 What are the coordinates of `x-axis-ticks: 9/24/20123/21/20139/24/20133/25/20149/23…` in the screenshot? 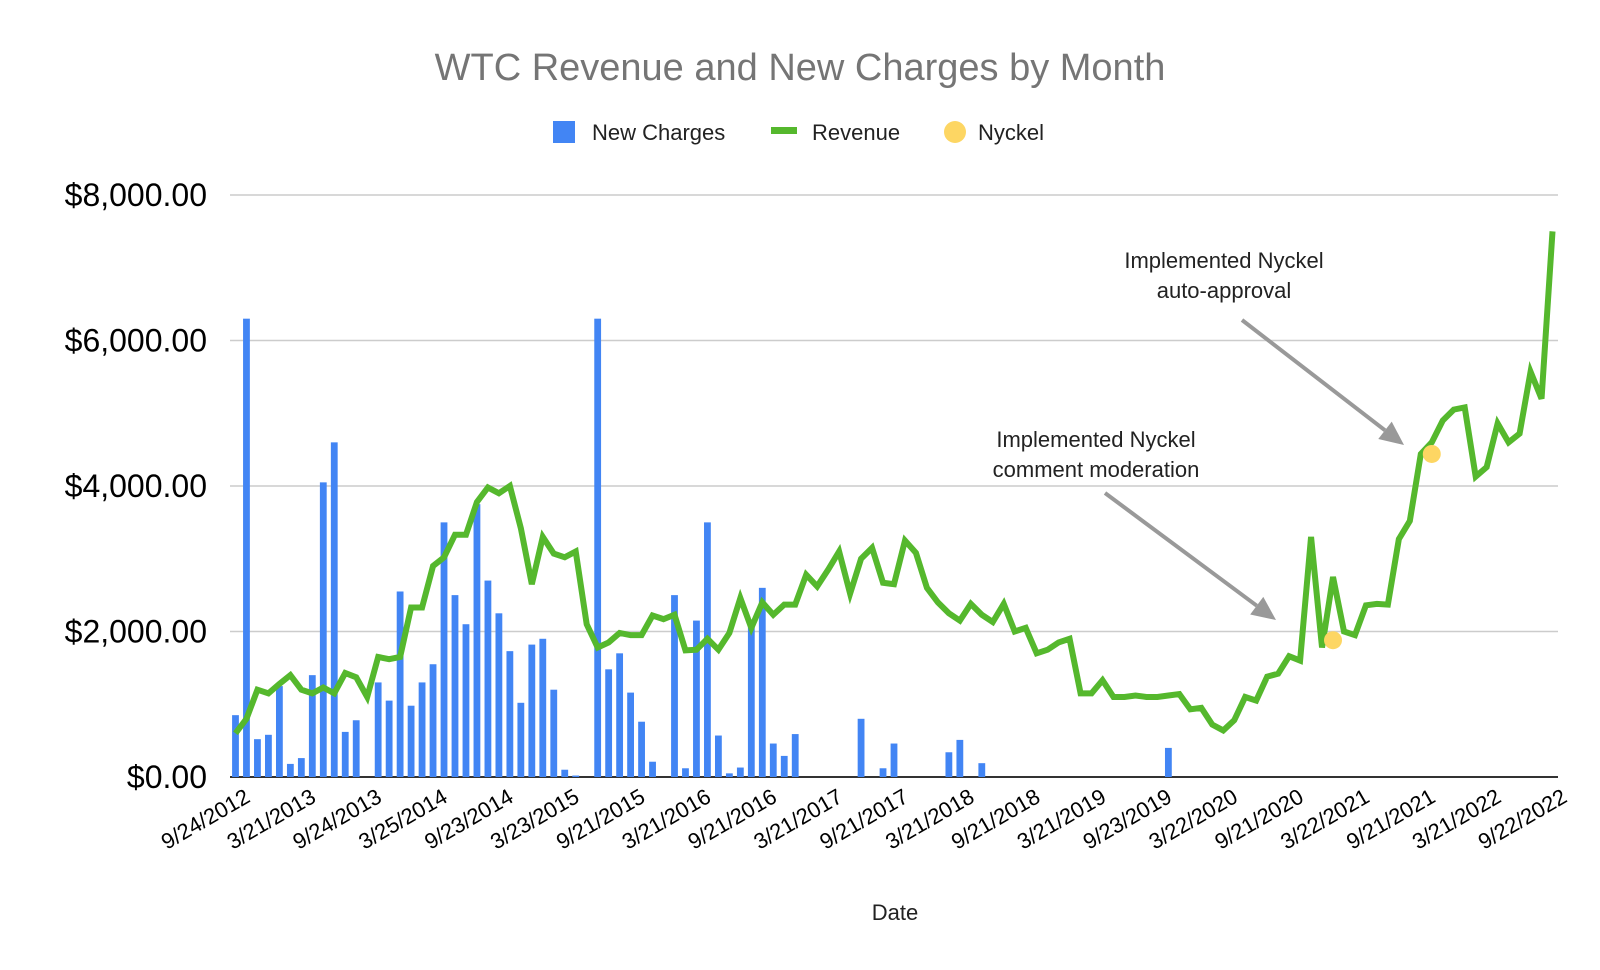 It's located at (864, 819).